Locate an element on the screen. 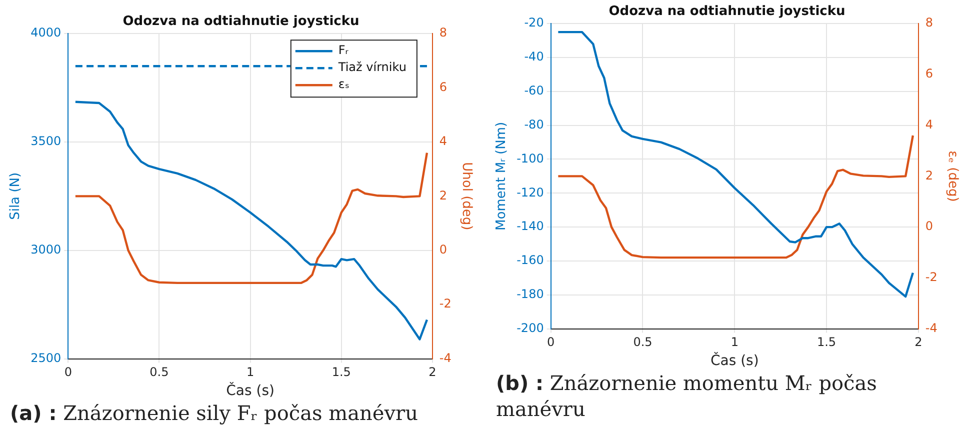  y-tick-label: -120 is located at coordinates (530, 192).